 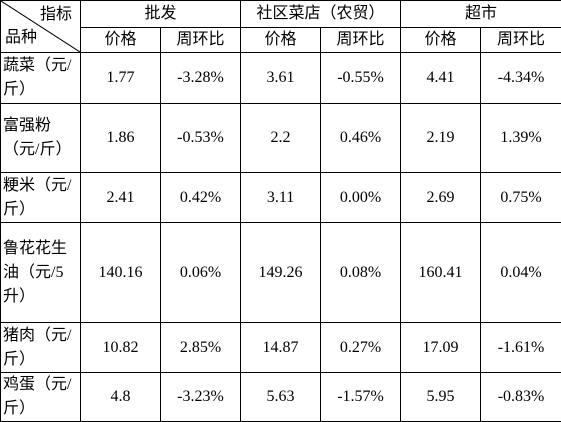 What do you see at coordinates (361, 138) in the screenshot?
I see `cell-value: 0.46%` at bounding box center [361, 138].